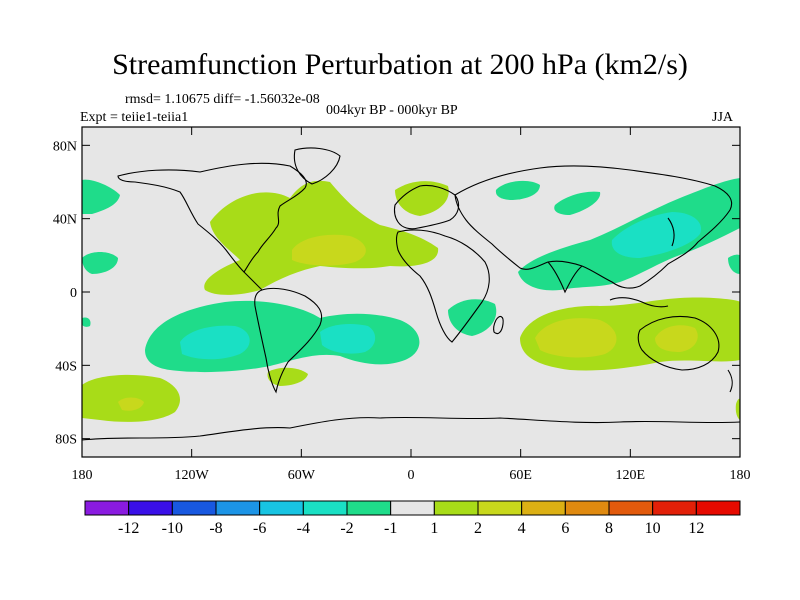 Image resolution: width=800 pixels, height=600 pixels. I want to click on coast-greenland, so click(317, 166).